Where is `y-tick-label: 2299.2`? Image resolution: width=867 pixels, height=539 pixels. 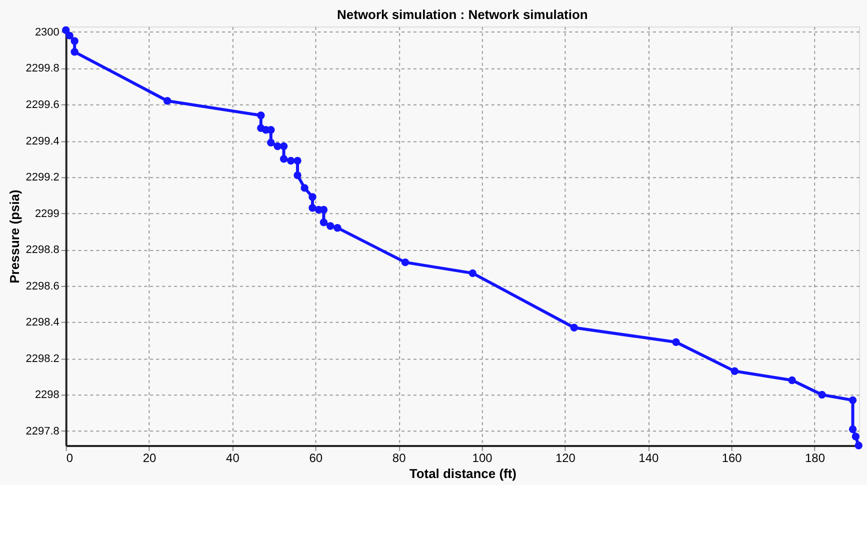
y-tick-label: 2299.2 is located at coordinates (43, 178).